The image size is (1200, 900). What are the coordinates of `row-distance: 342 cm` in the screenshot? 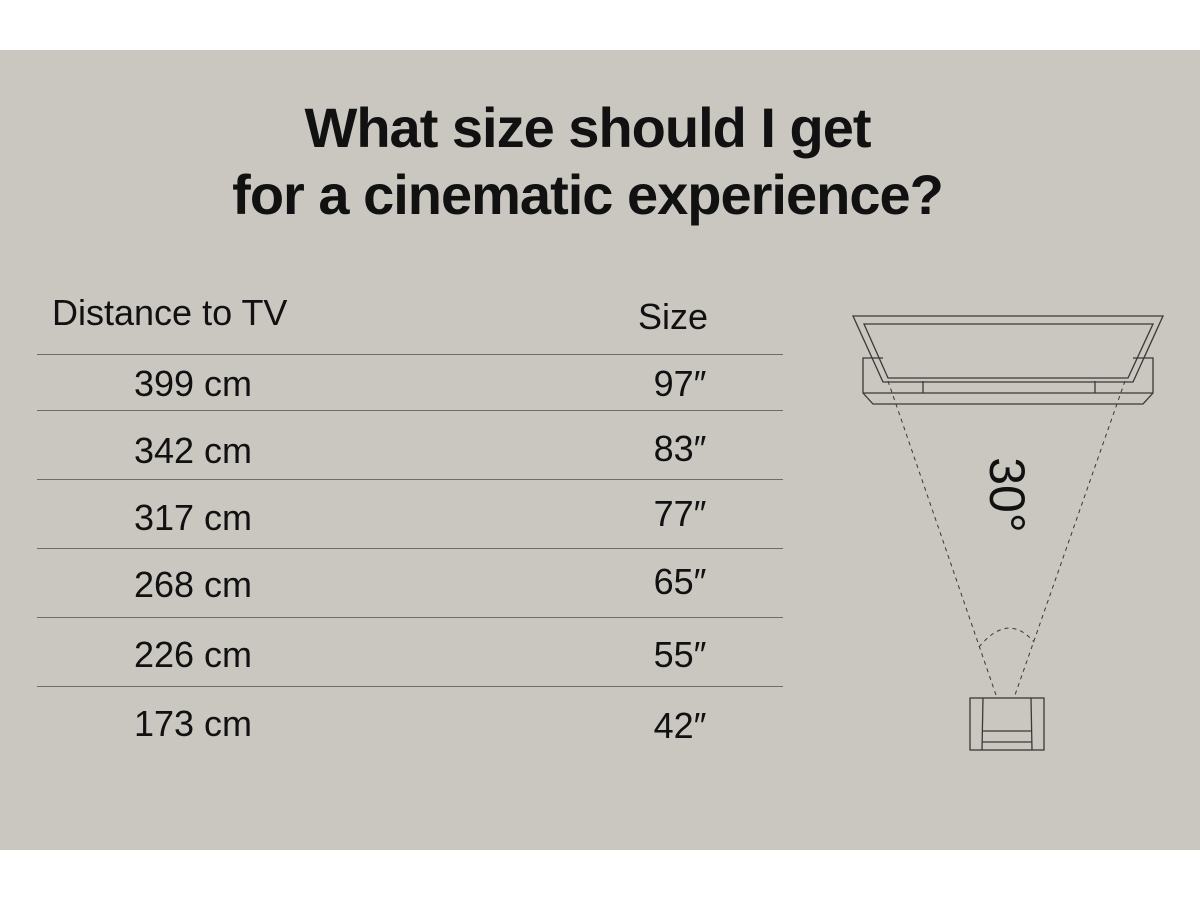 It's located at (193, 450).